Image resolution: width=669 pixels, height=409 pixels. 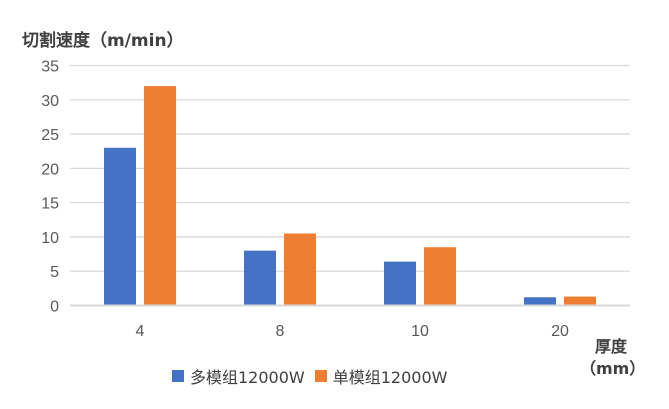 What do you see at coordinates (50, 238) in the screenshot?
I see `y-tick-label: 10` at bounding box center [50, 238].